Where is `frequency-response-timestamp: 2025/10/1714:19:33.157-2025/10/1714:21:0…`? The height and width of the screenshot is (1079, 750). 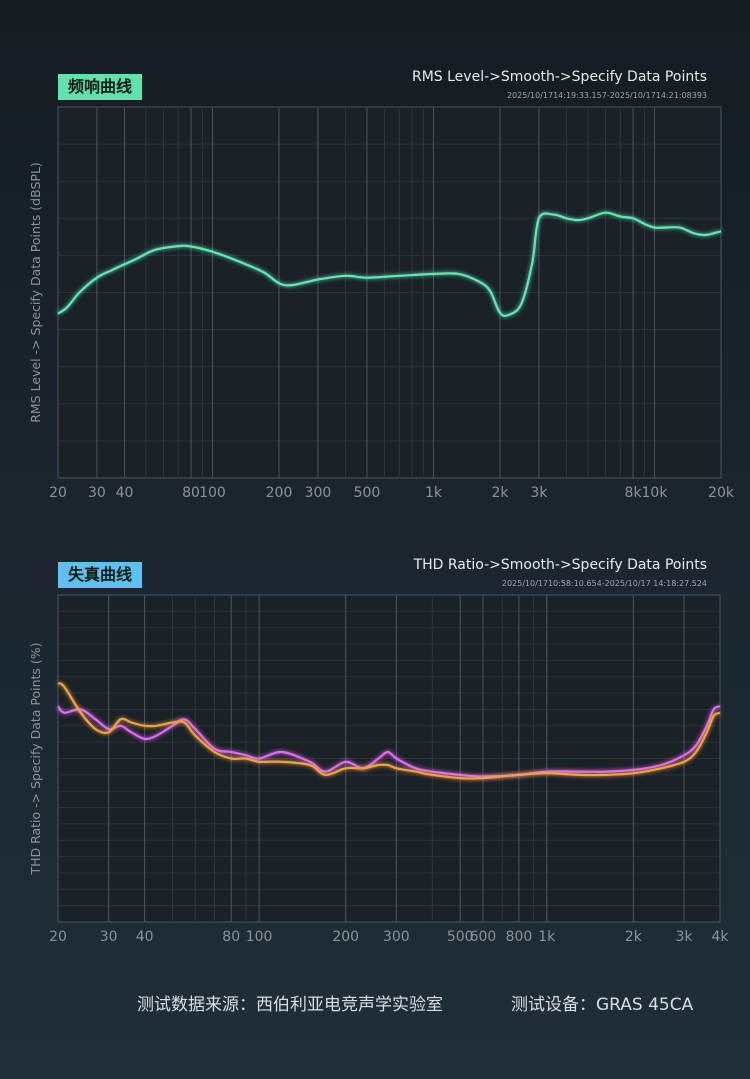
frequency-response-timestamp: 2025/10/1714:19:33.157-2025/10/1714:21:0… is located at coordinates (606, 95).